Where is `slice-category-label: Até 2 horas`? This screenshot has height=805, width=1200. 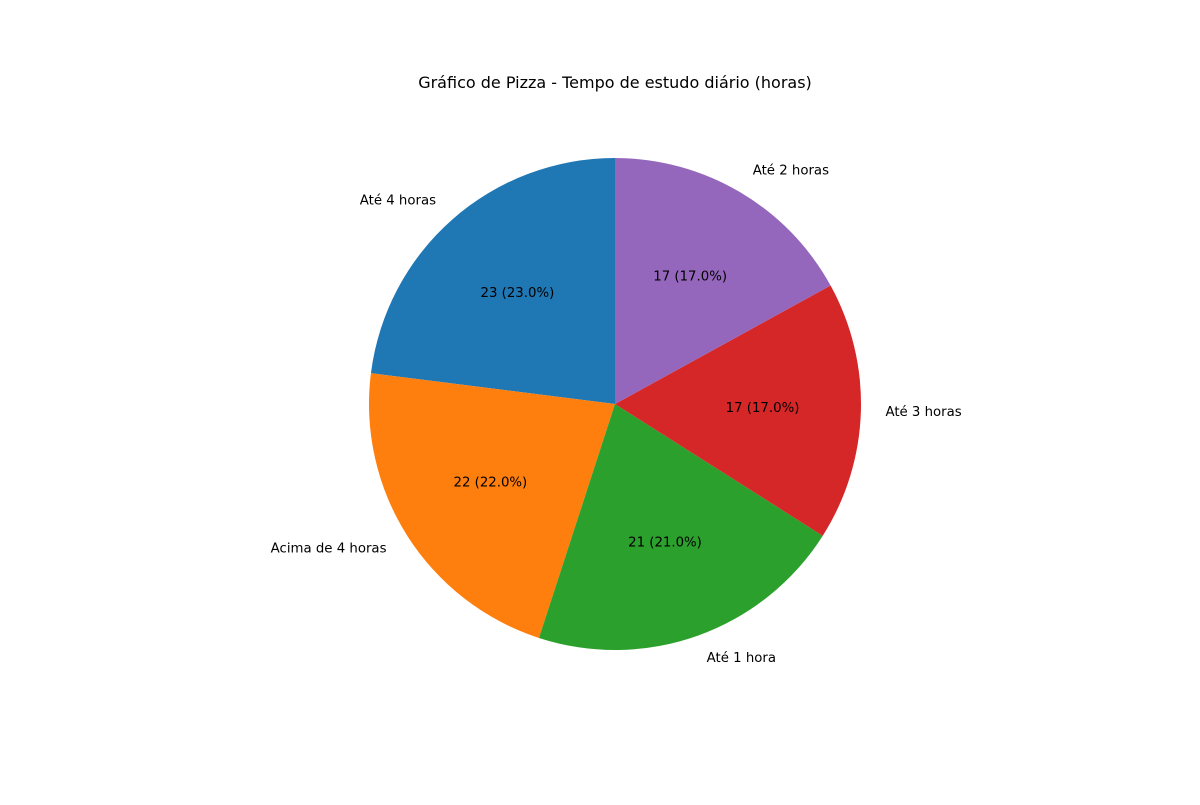
slice-category-label: Até 2 horas is located at coordinates (791, 171).